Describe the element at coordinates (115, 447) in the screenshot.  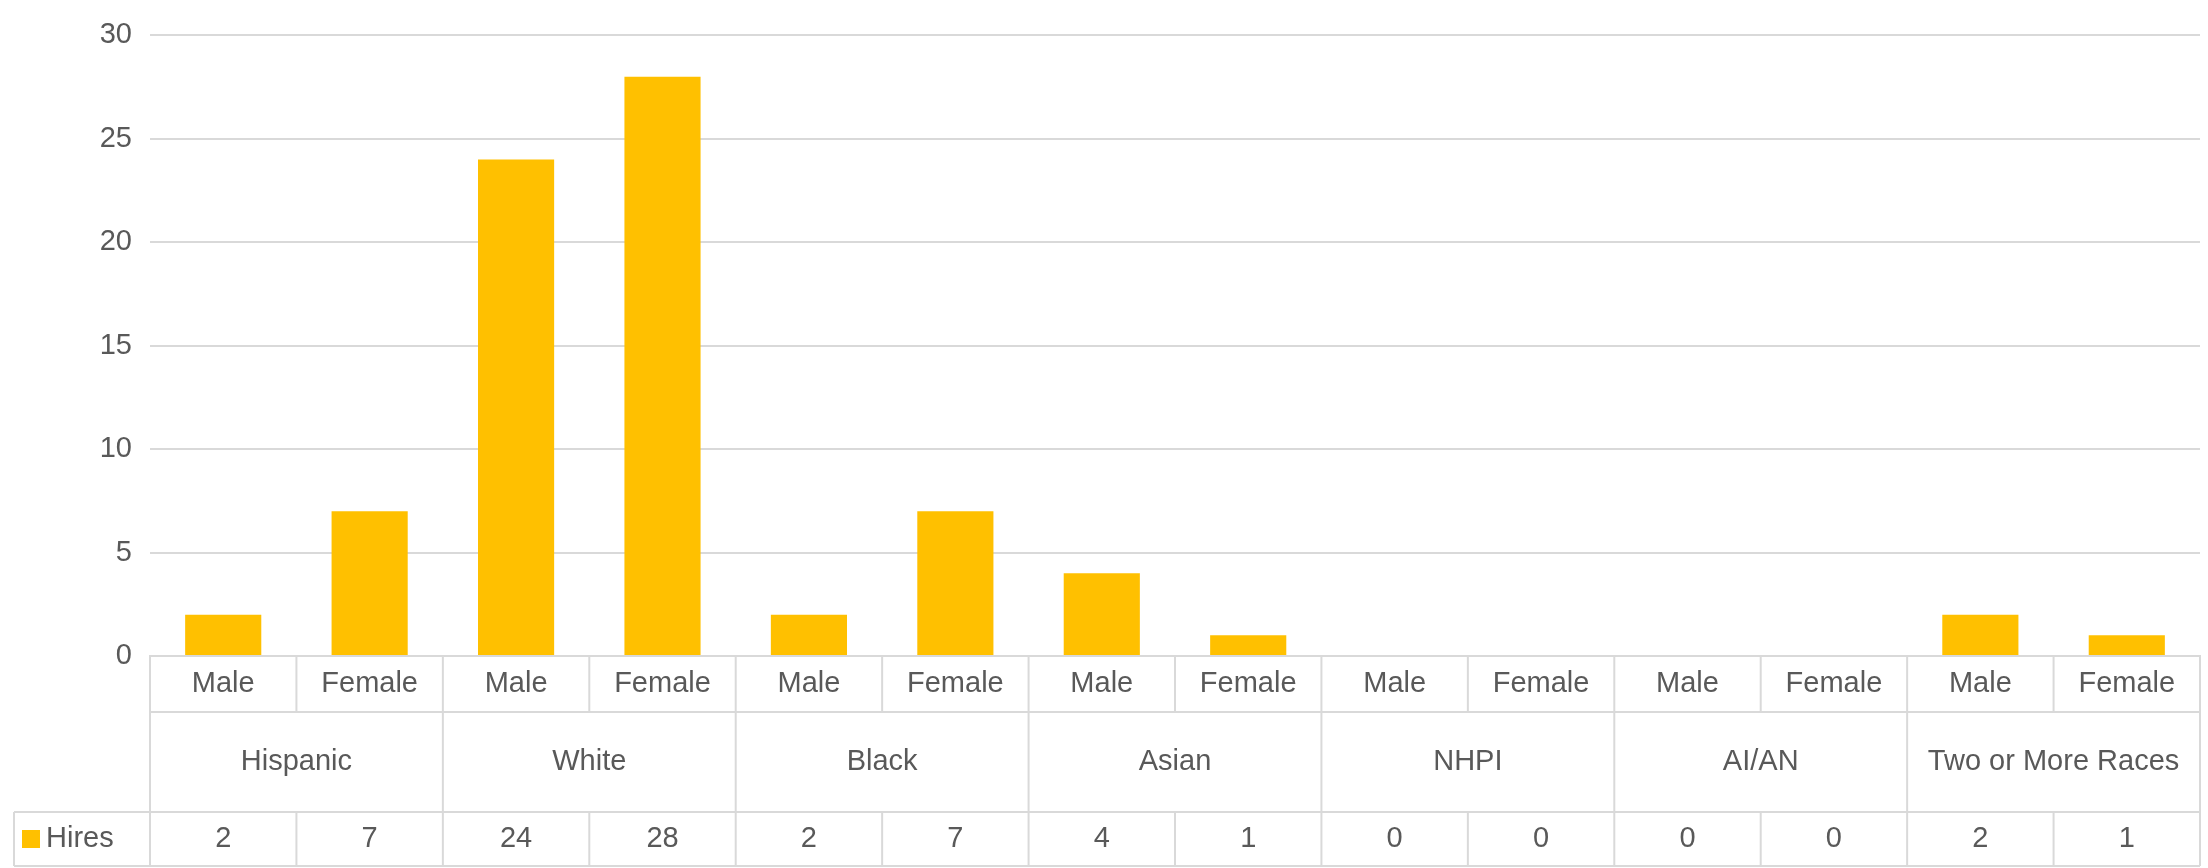
I see `y-tick-label: 10` at that location.